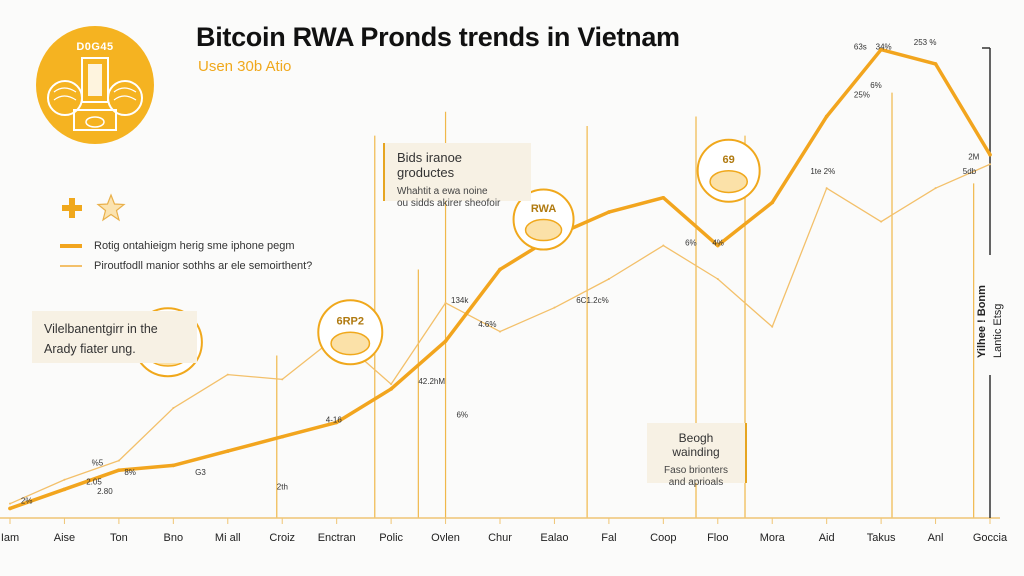 Image resolution: width=1024 pixels, height=576 pixels. Describe the element at coordinates (442, 191) in the screenshot. I see `note-top-line1: Whahtit a ewa noine` at that location.